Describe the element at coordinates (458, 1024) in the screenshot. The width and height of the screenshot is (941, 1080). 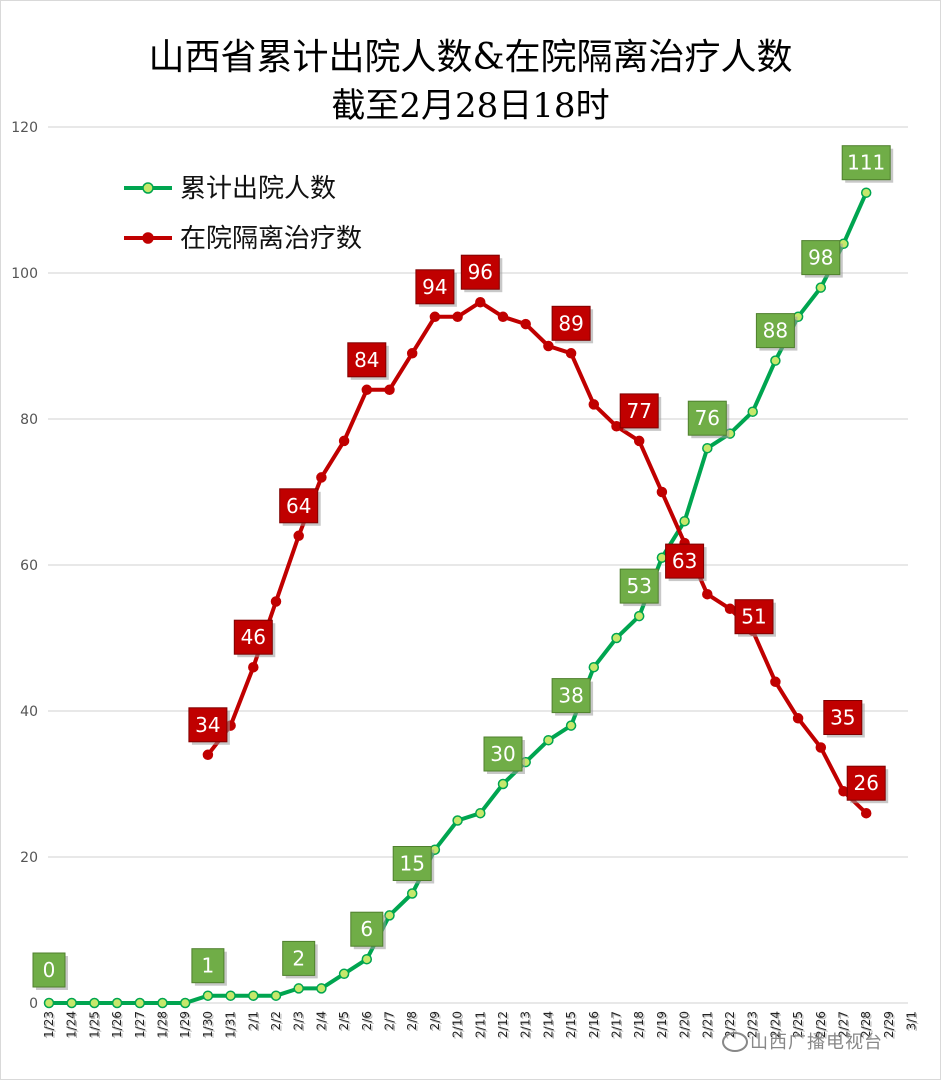
I see `x-tick-label: 2/10` at that location.